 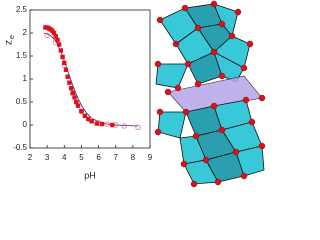 What do you see at coordinates (90, 175) in the screenshot?
I see `x-axis-label: pH` at bounding box center [90, 175].